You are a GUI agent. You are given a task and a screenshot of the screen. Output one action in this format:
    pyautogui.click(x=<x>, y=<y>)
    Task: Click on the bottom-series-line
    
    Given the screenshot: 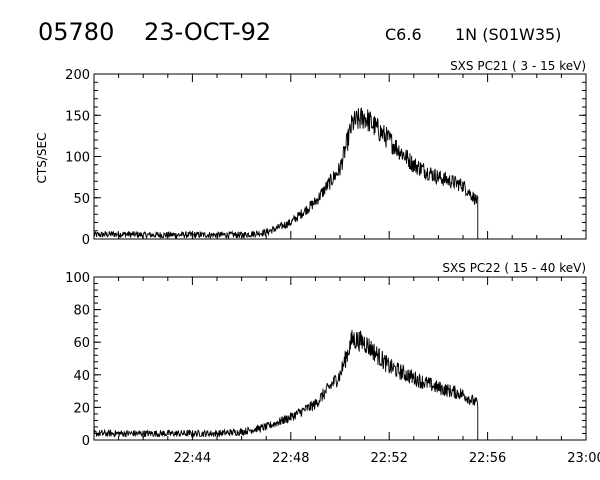 What is the action you would take?
    pyautogui.click(x=286, y=384)
    